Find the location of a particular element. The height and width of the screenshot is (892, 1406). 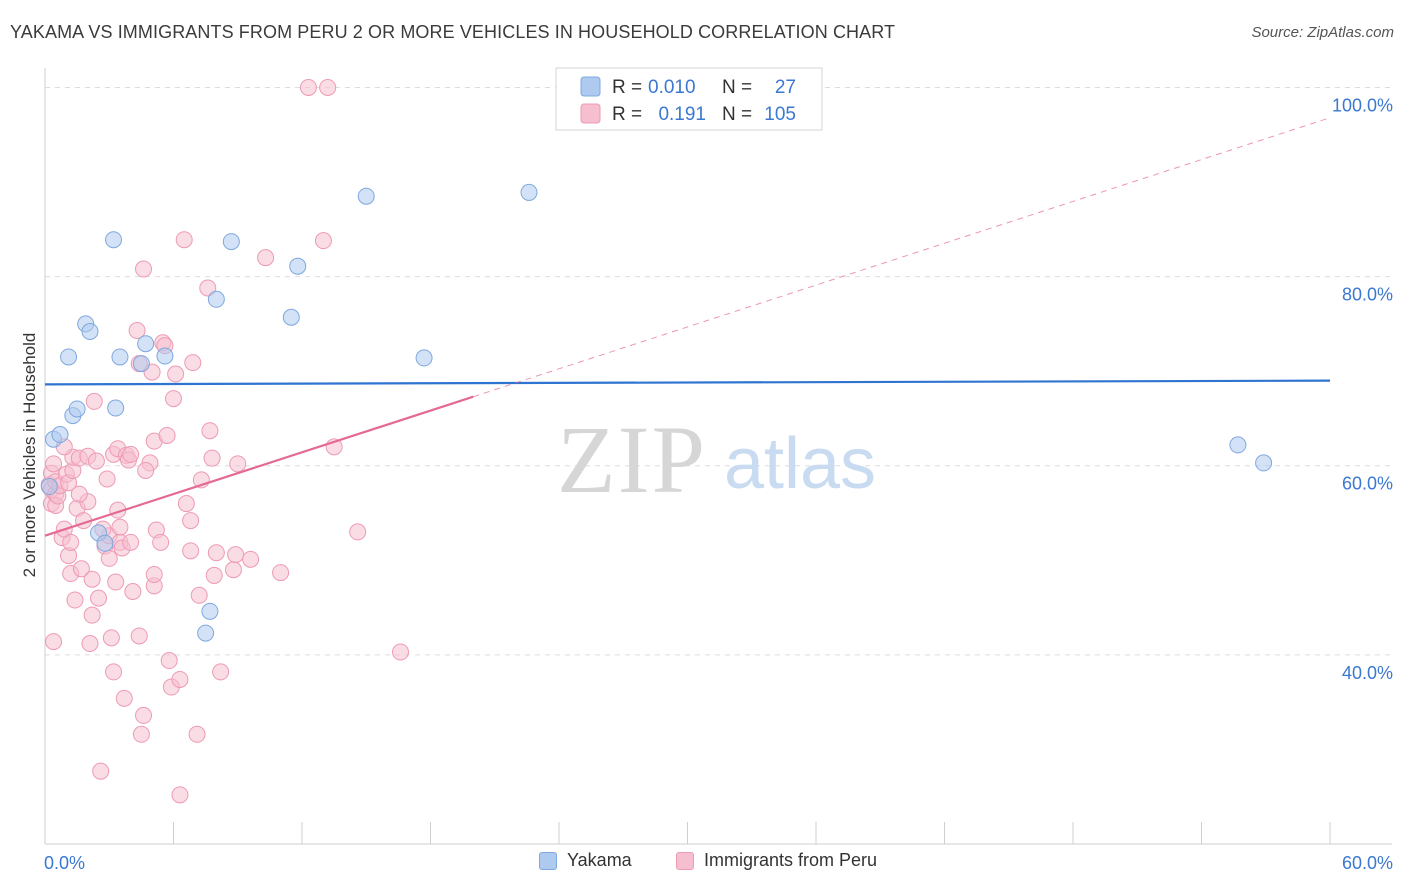

peru-swatch is located at coordinates (685, 860).